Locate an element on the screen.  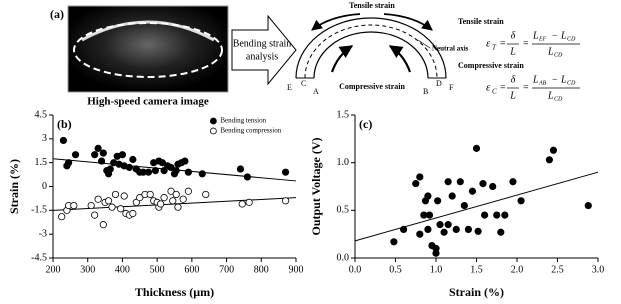
x-tick-label: 800 is located at coordinates (261, 269).